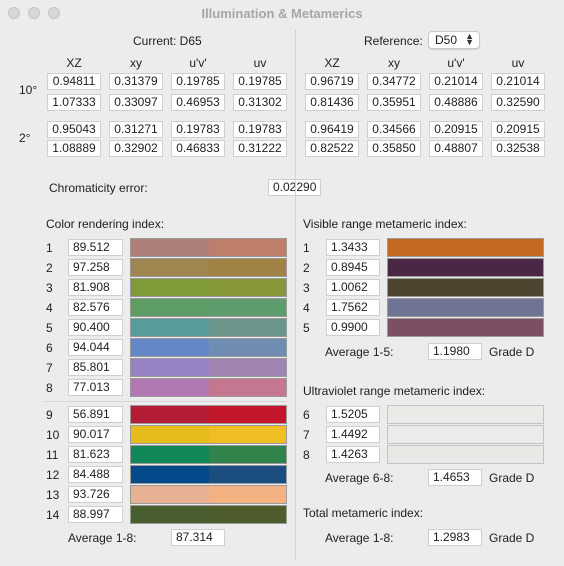 This screenshot has height=566, width=564. Describe the element at coordinates (74, 148) in the screenshot. I see `current-value-field: 1.08889` at that location.